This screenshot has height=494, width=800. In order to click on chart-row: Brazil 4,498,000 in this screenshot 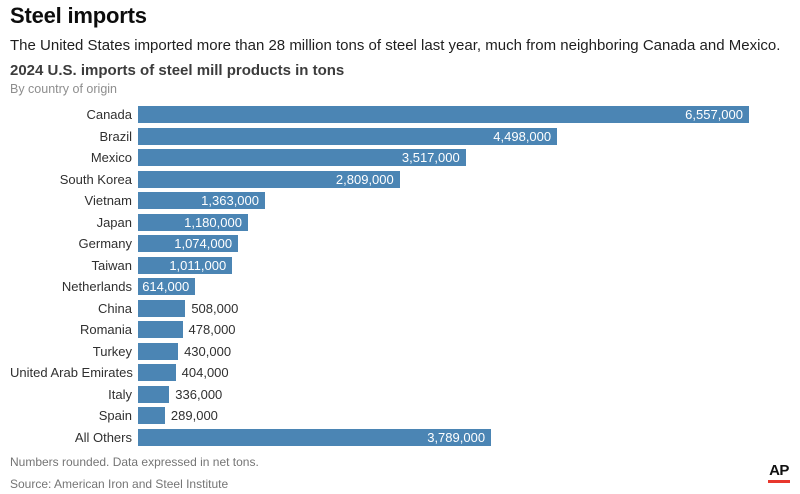, I will do `click(379, 136)`.